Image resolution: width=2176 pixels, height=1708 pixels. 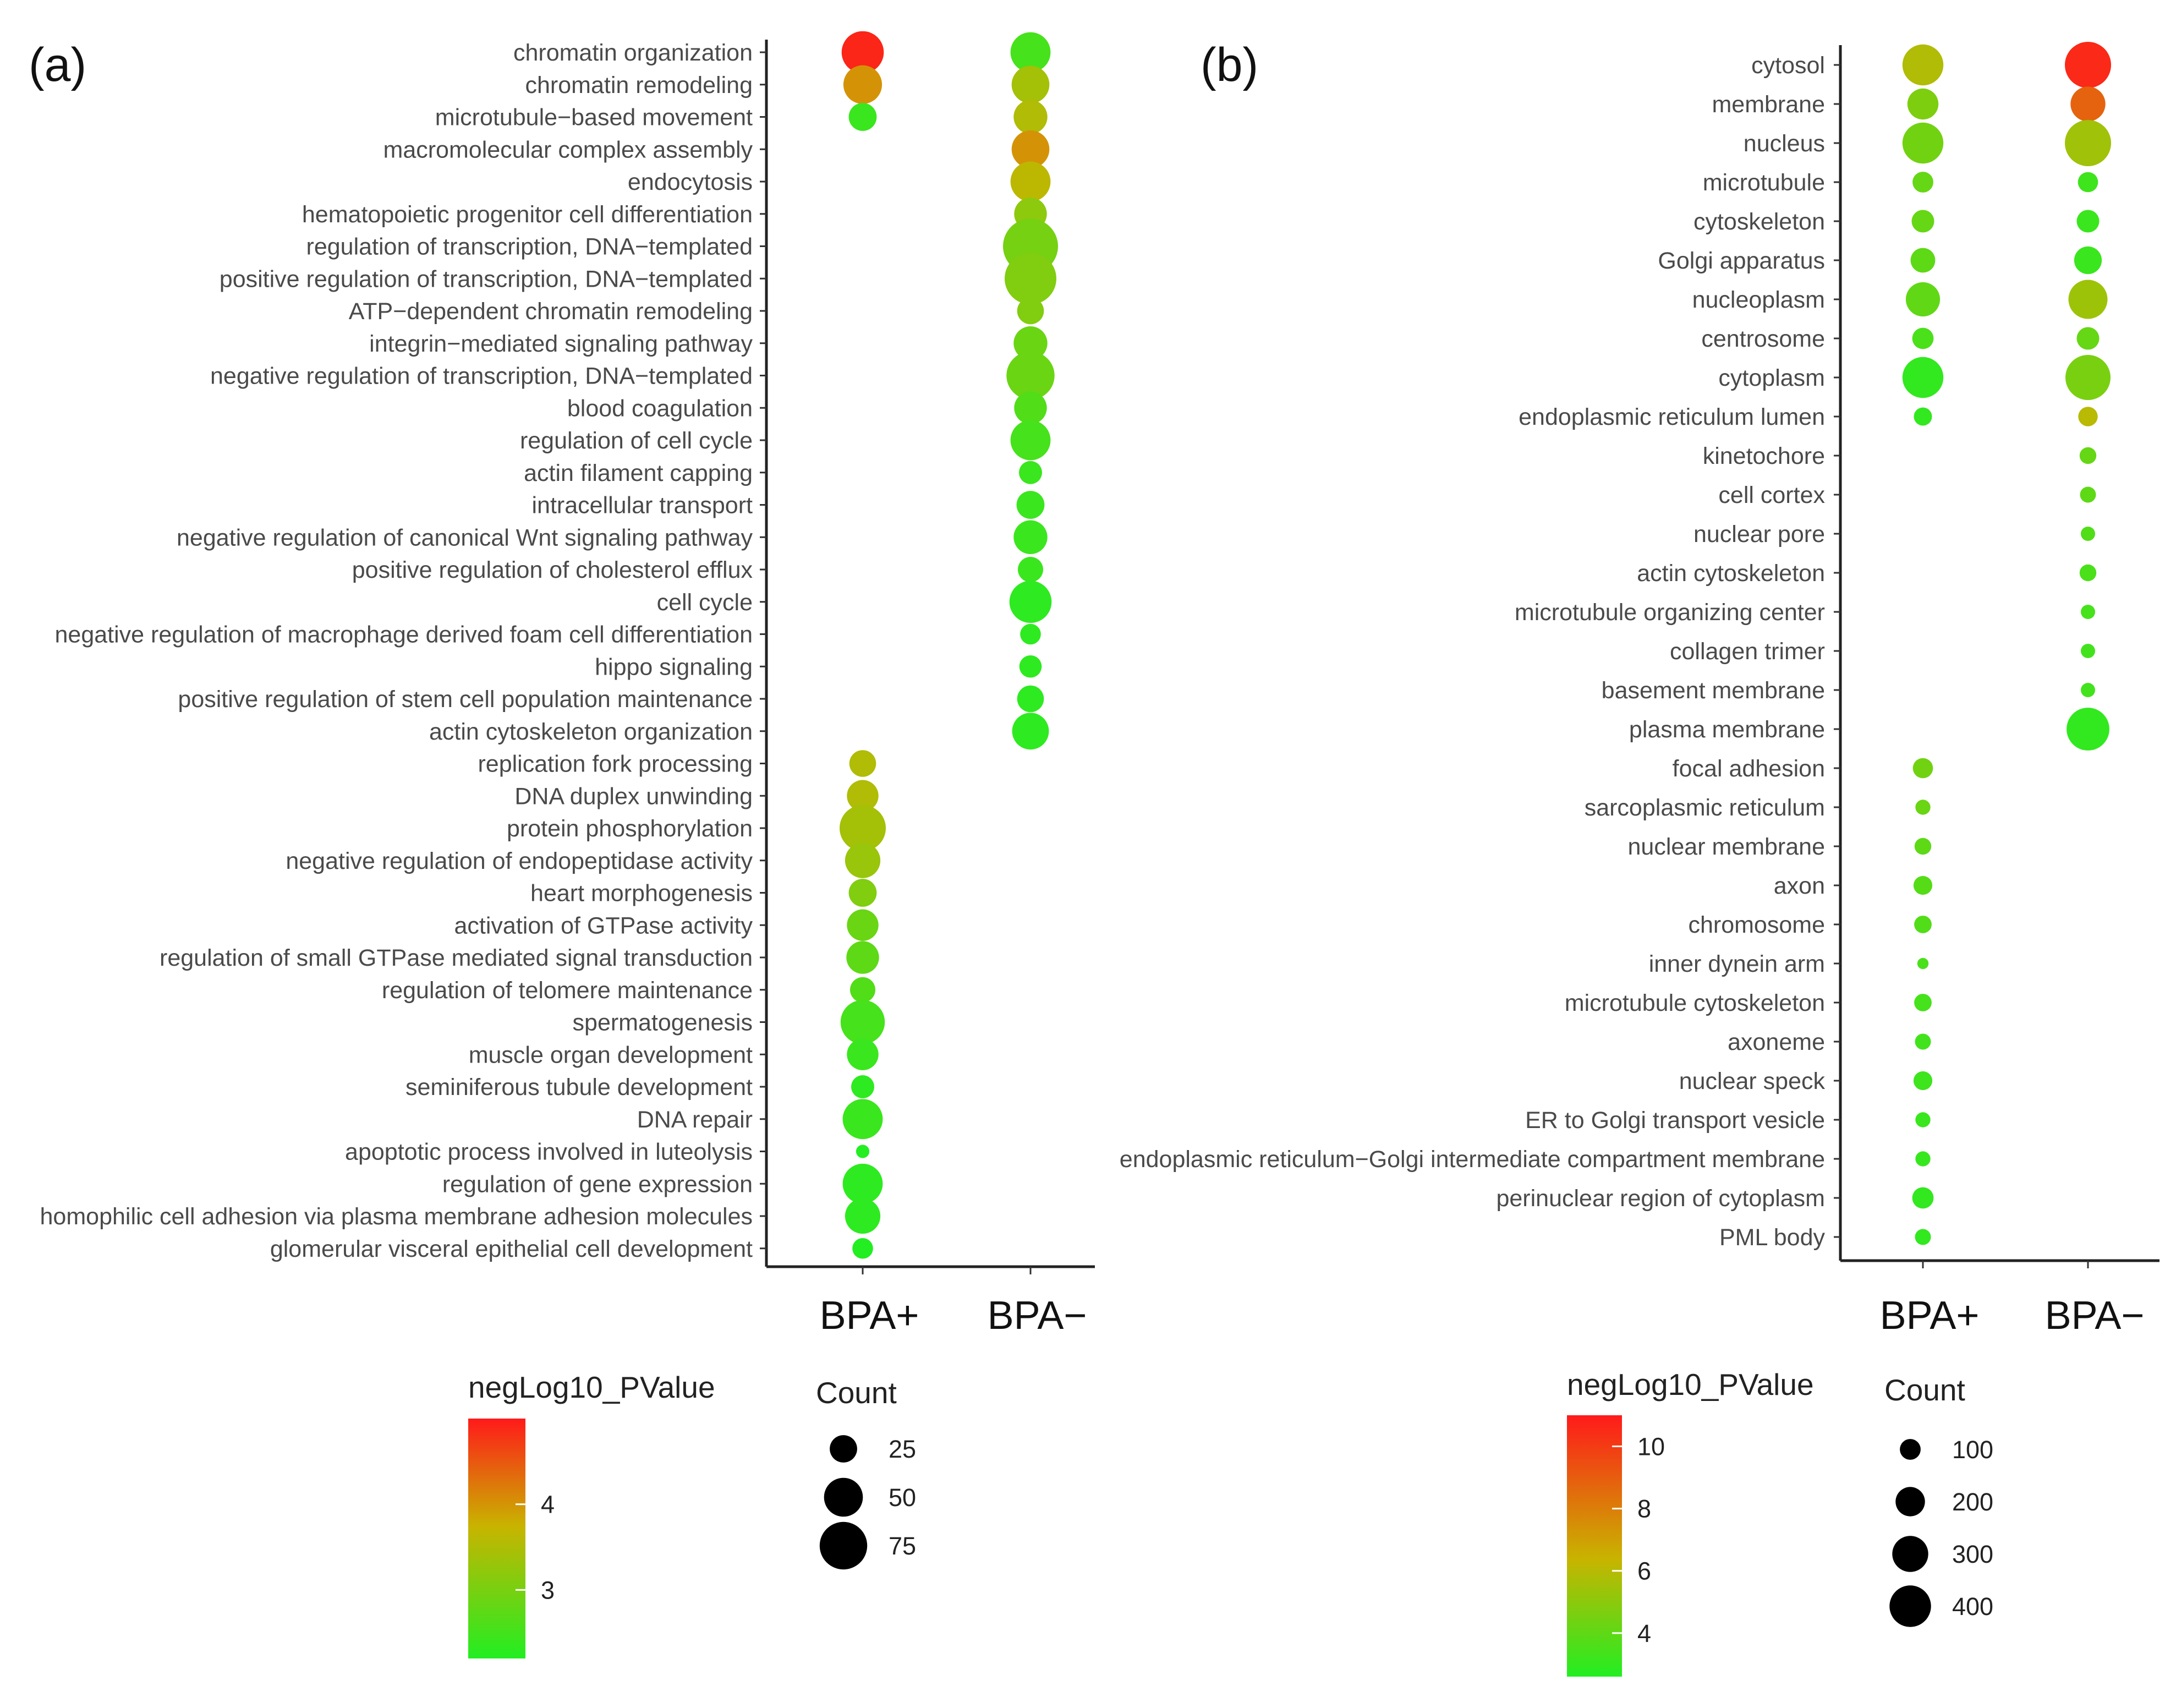 I want to click on panel-a-point-protein-phosphorylation-bpa-plus, so click(x=863, y=828).